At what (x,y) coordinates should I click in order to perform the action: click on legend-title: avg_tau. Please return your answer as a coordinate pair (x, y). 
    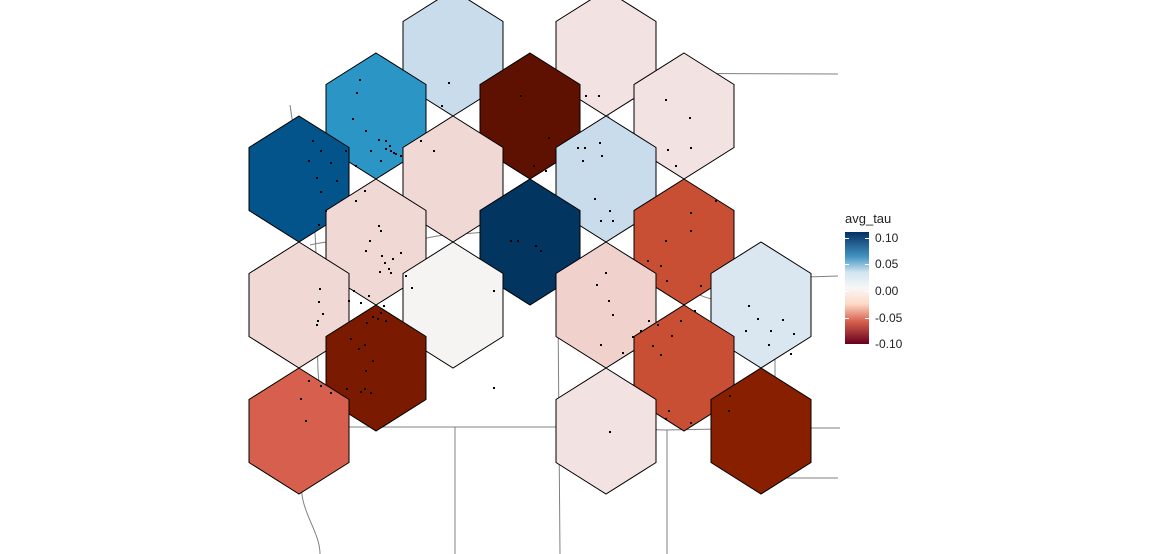
    Looking at the image, I should click on (868, 218).